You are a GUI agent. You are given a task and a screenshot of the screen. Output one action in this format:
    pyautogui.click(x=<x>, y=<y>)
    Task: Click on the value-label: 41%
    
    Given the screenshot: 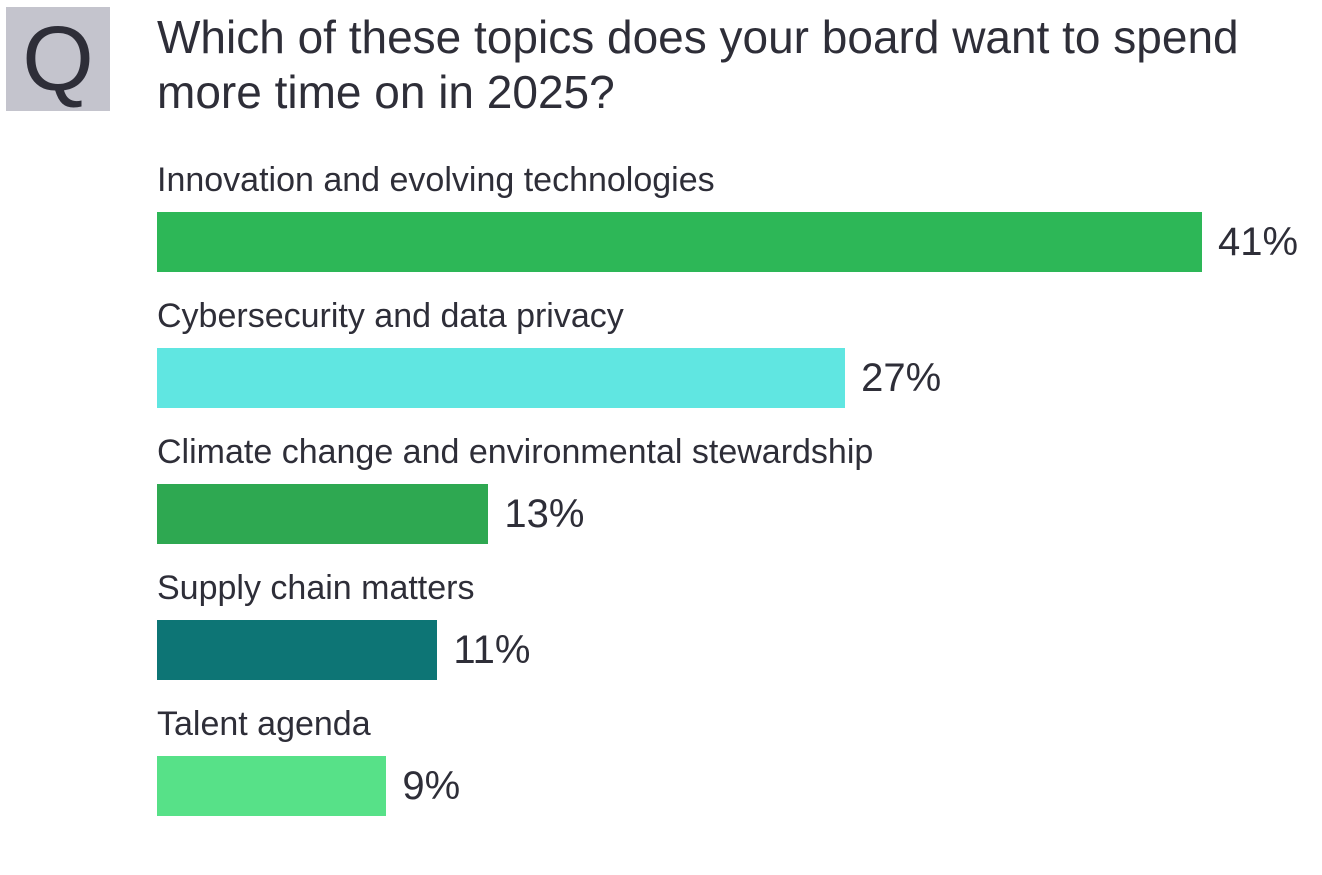 What is the action you would take?
    pyautogui.click(x=1258, y=242)
    